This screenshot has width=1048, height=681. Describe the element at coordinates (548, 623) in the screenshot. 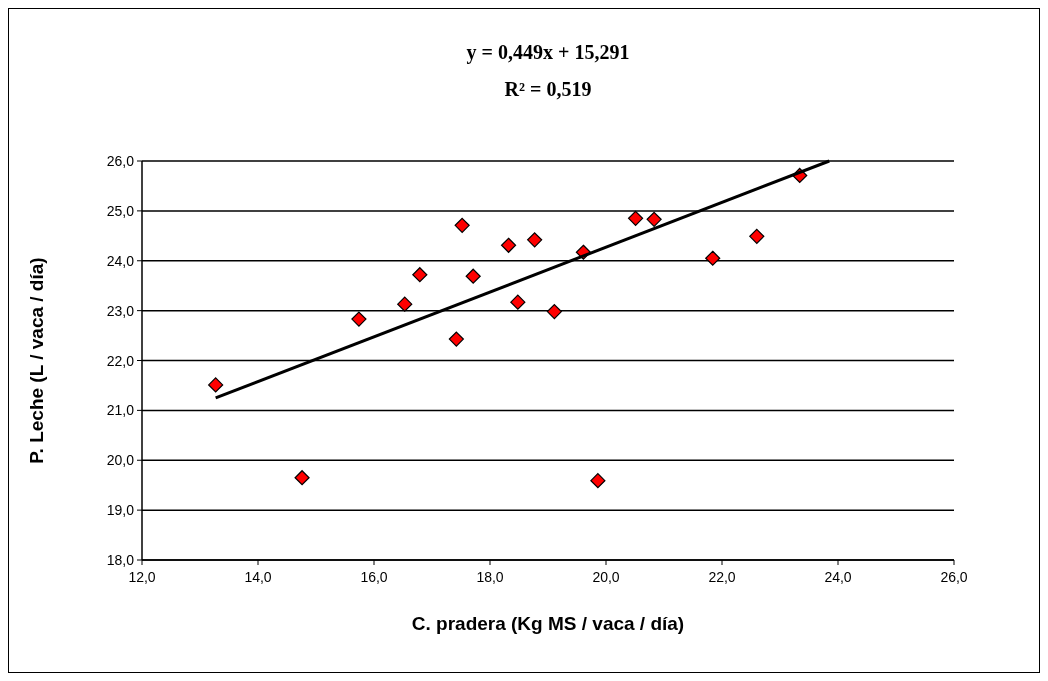

I see `x-axis-title: C. pradera (Kg MS / vaca / día)` at that location.